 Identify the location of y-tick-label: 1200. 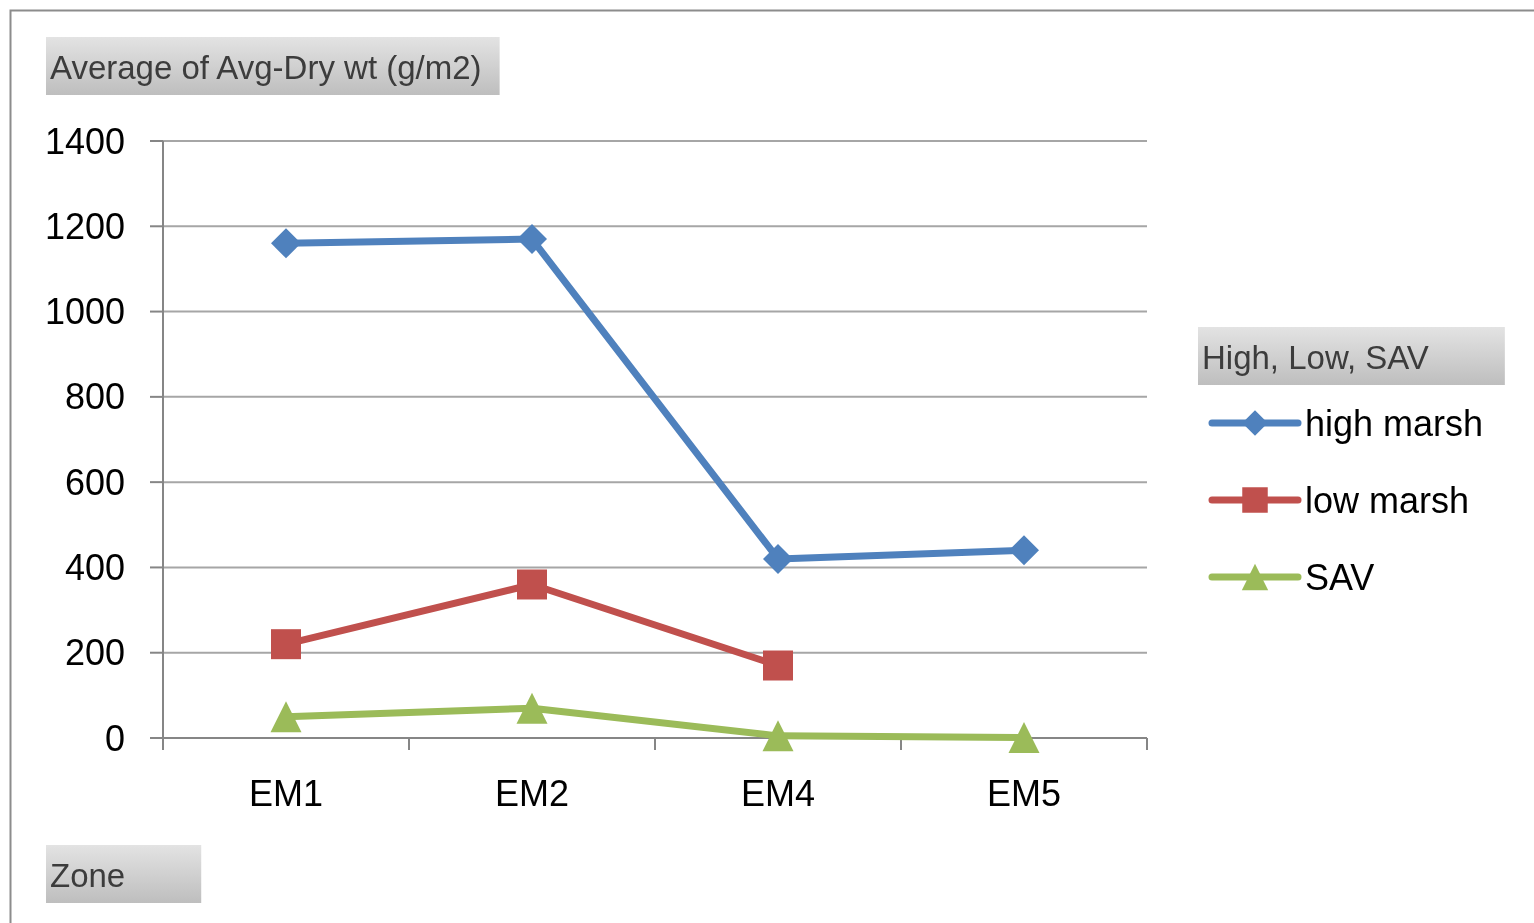
(84, 226).